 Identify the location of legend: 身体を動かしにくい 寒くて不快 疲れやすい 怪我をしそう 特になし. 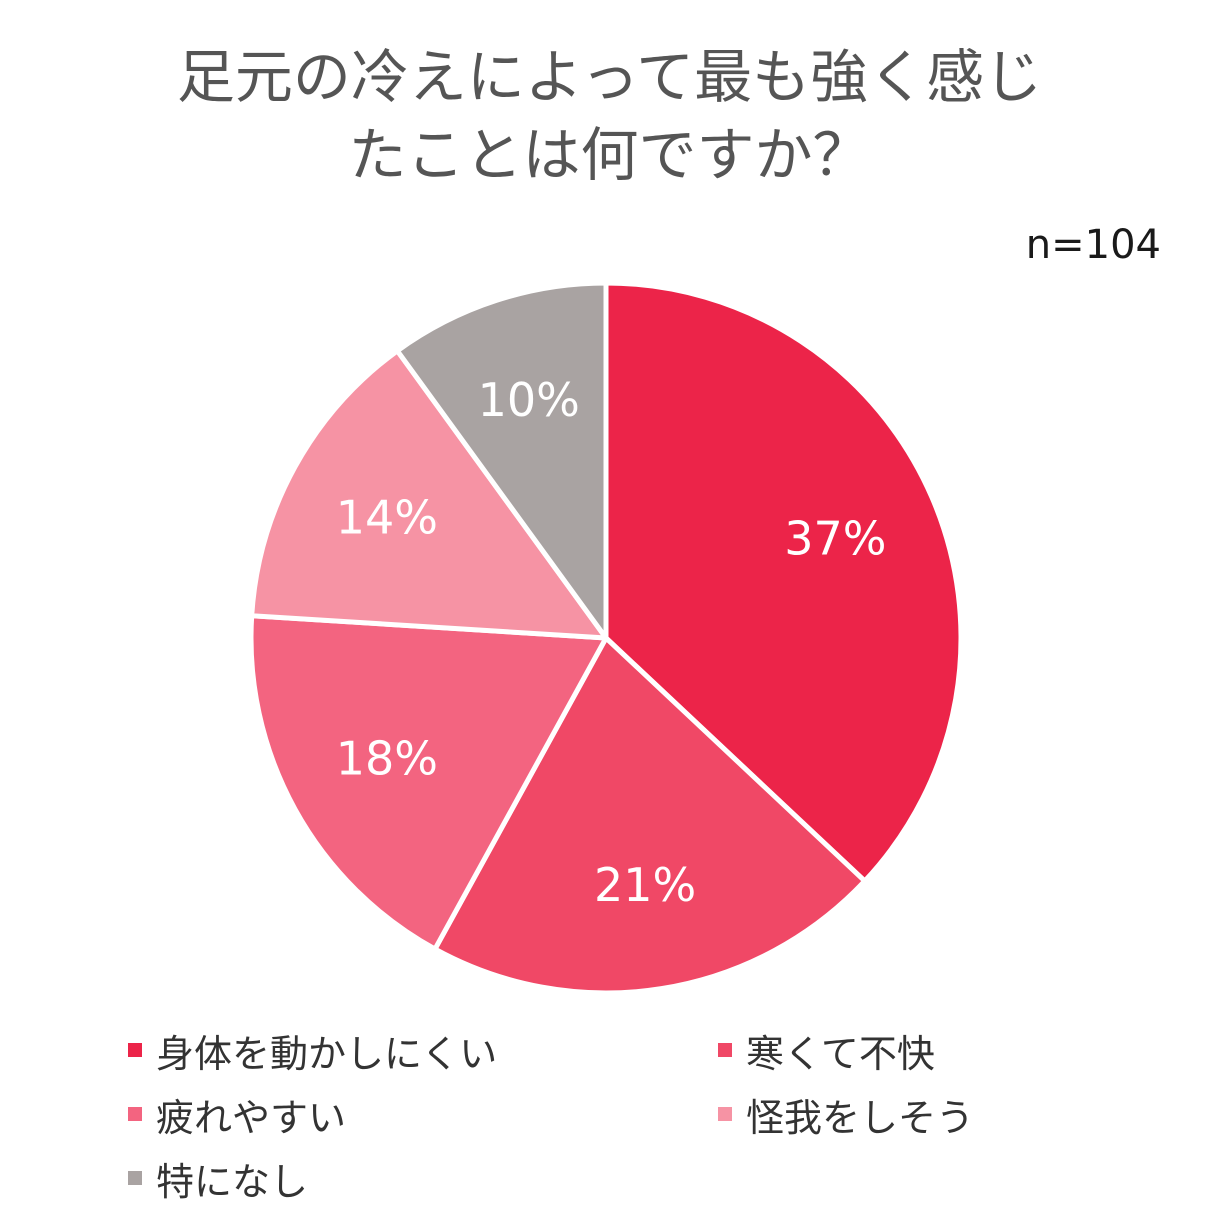
(608, 1114).